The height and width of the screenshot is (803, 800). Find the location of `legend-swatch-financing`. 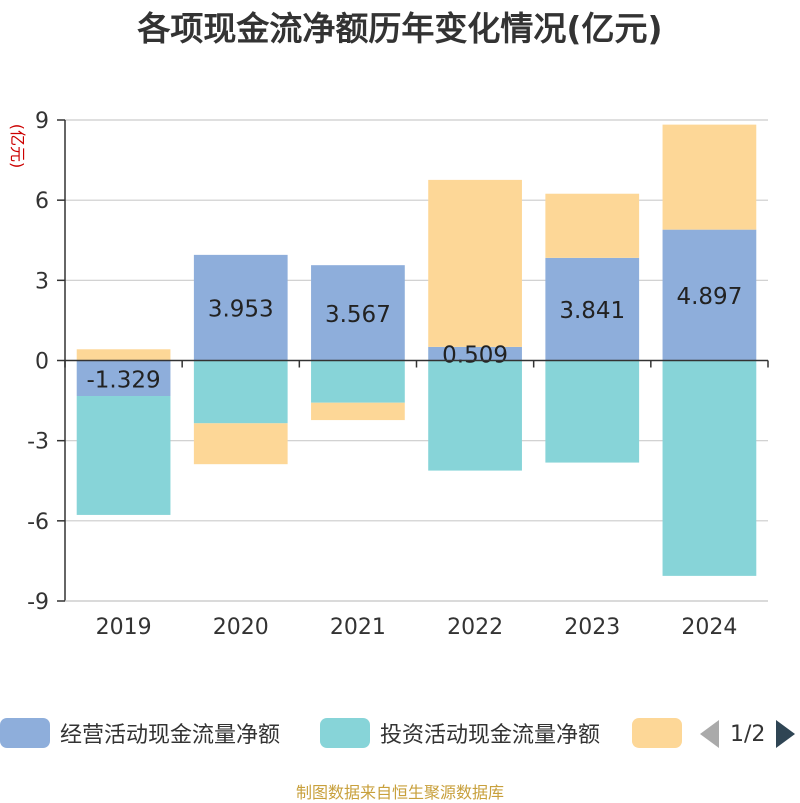

legend-swatch-financing is located at coordinates (657, 733).